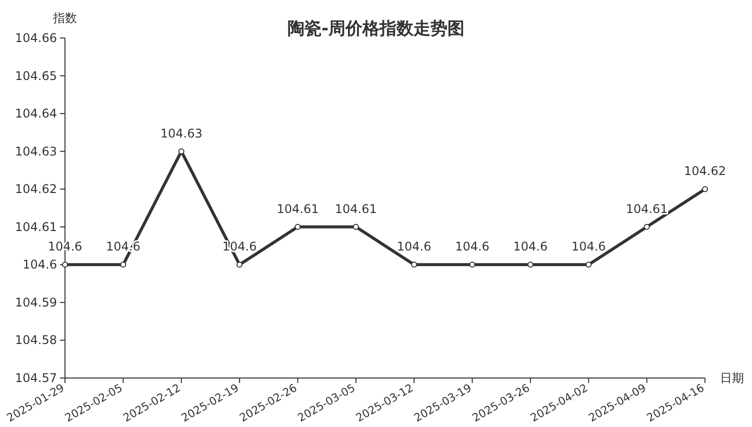  Describe the element at coordinates (36, 75) in the screenshot. I see `y-tick-label: 104.65` at that location.